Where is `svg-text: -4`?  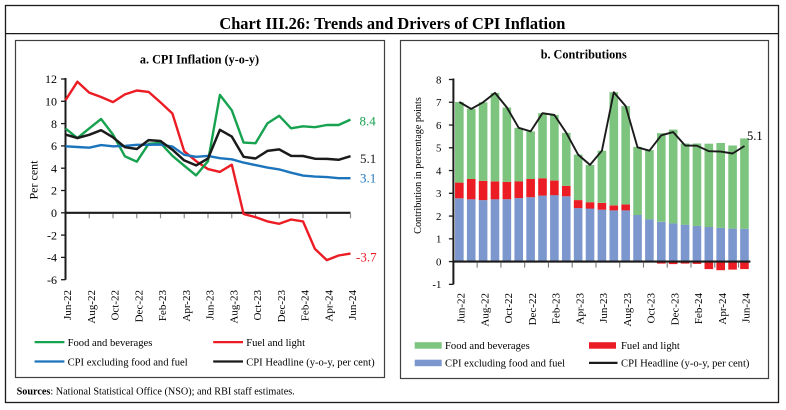 svg-text: -4 is located at coordinates (52, 258).